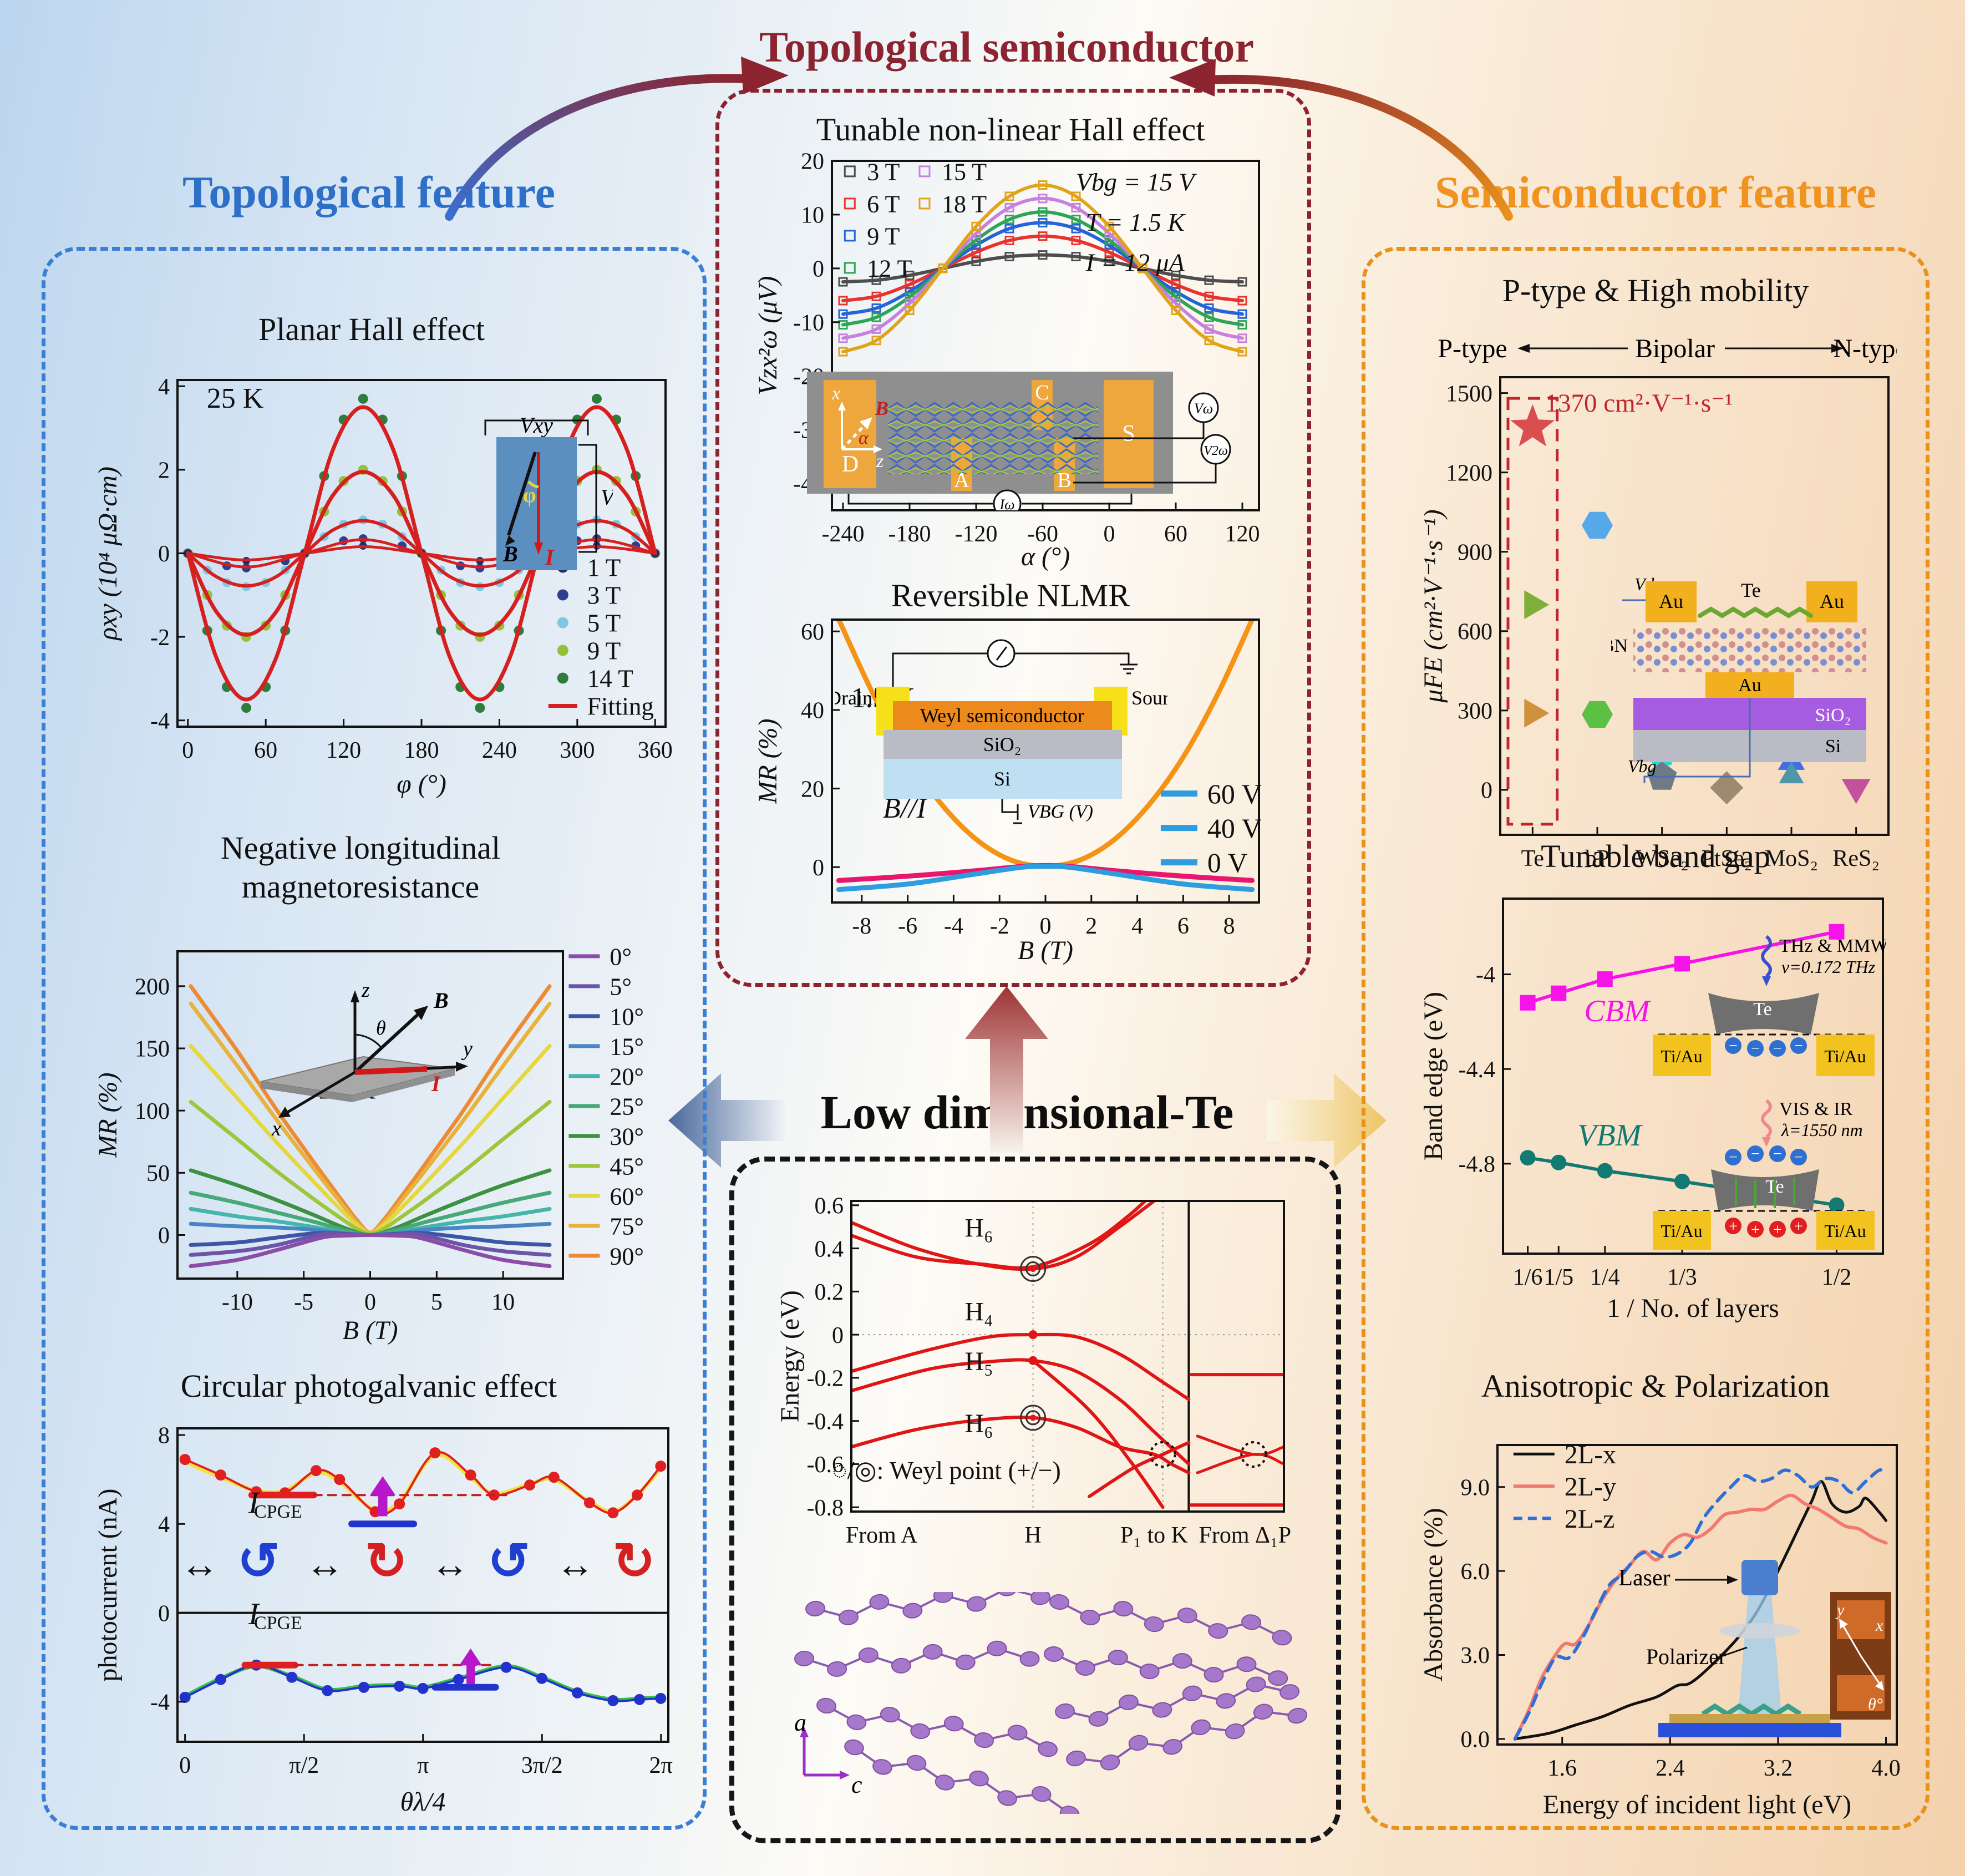 The image size is (1965, 1876). What do you see at coordinates (153, 1049) in the screenshot?
I see `svg-text: 150` at bounding box center [153, 1049].